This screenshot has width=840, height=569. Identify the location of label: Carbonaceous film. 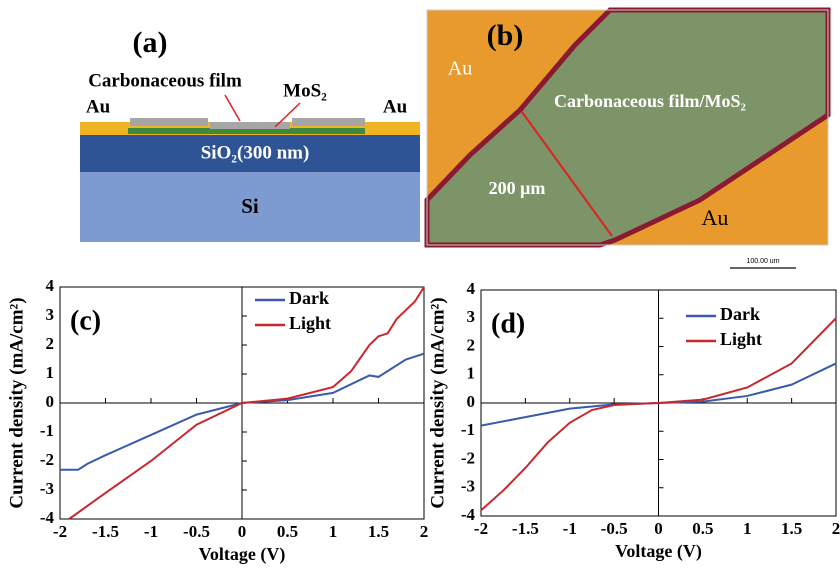
(165, 80).